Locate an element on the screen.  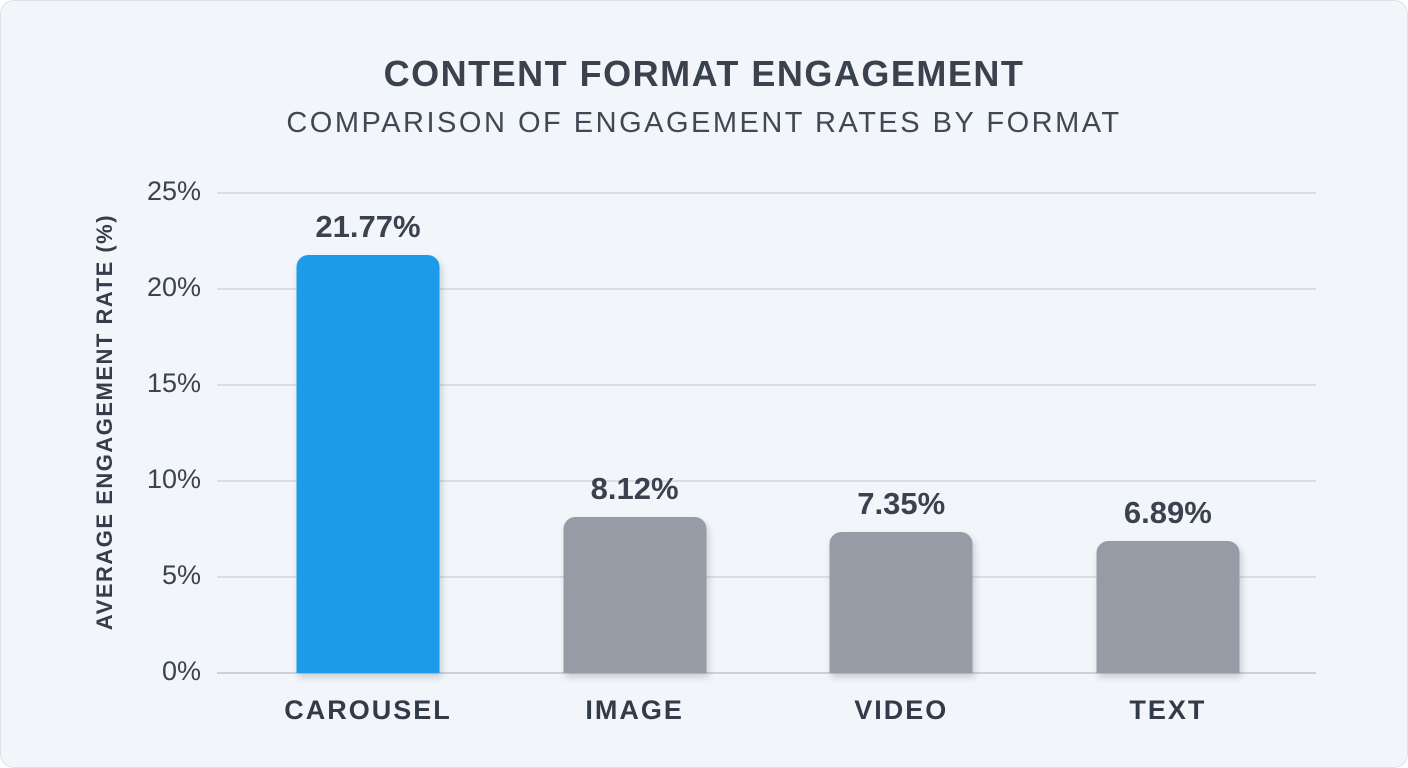
y-tick-label: 10% is located at coordinates (173, 479).